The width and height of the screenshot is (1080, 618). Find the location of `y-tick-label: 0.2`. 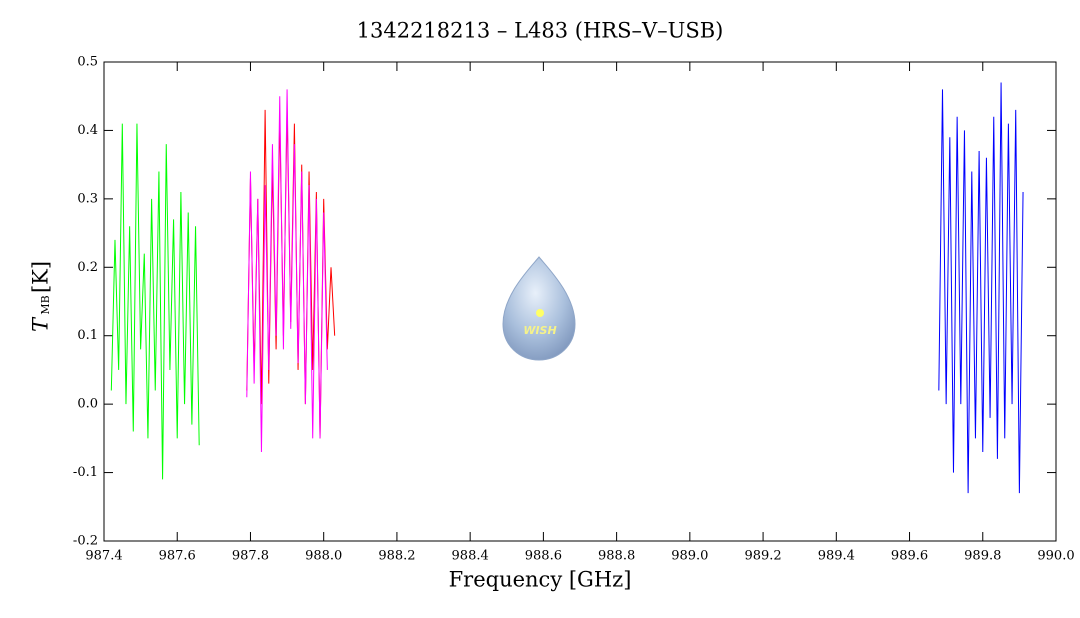

y-tick-label: 0.2 is located at coordinates (87, 267).